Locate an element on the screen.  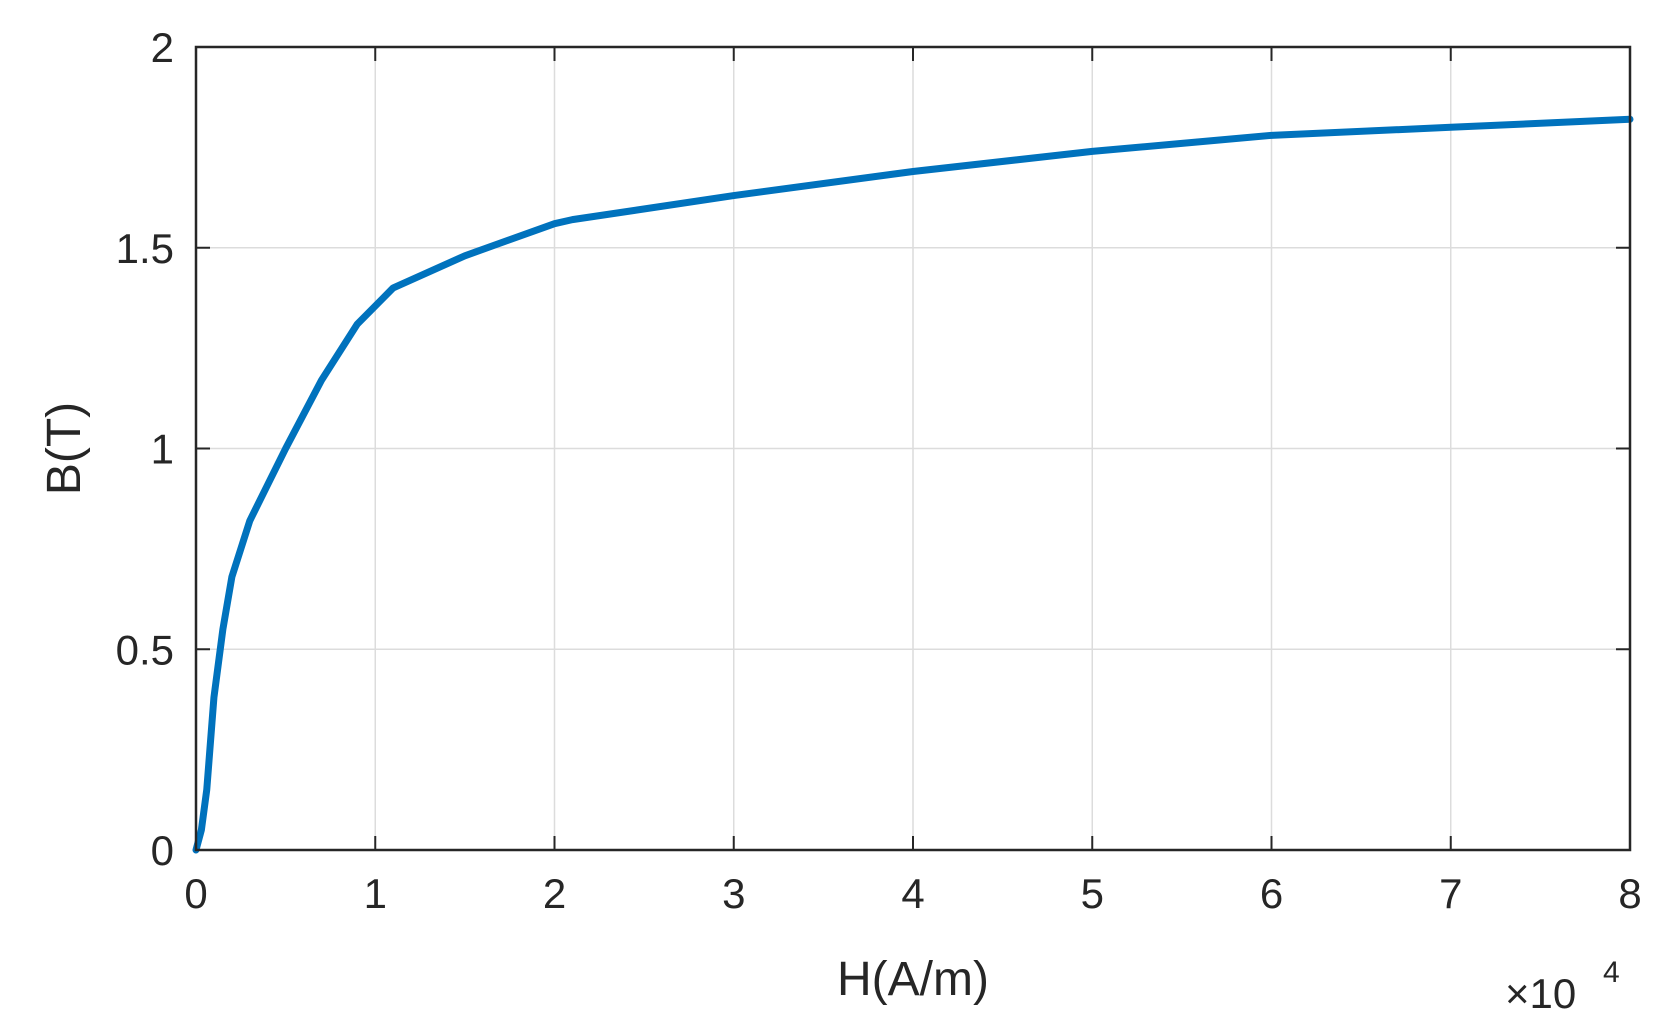
x-tick-label: 1 is located at coordinates (375, 893).